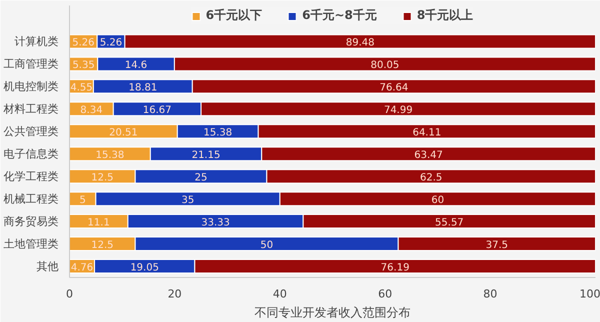 The width and height of the screenshot is (600, 322). I want to click on y-tick-label: 电子信息类, so click(31, 153).